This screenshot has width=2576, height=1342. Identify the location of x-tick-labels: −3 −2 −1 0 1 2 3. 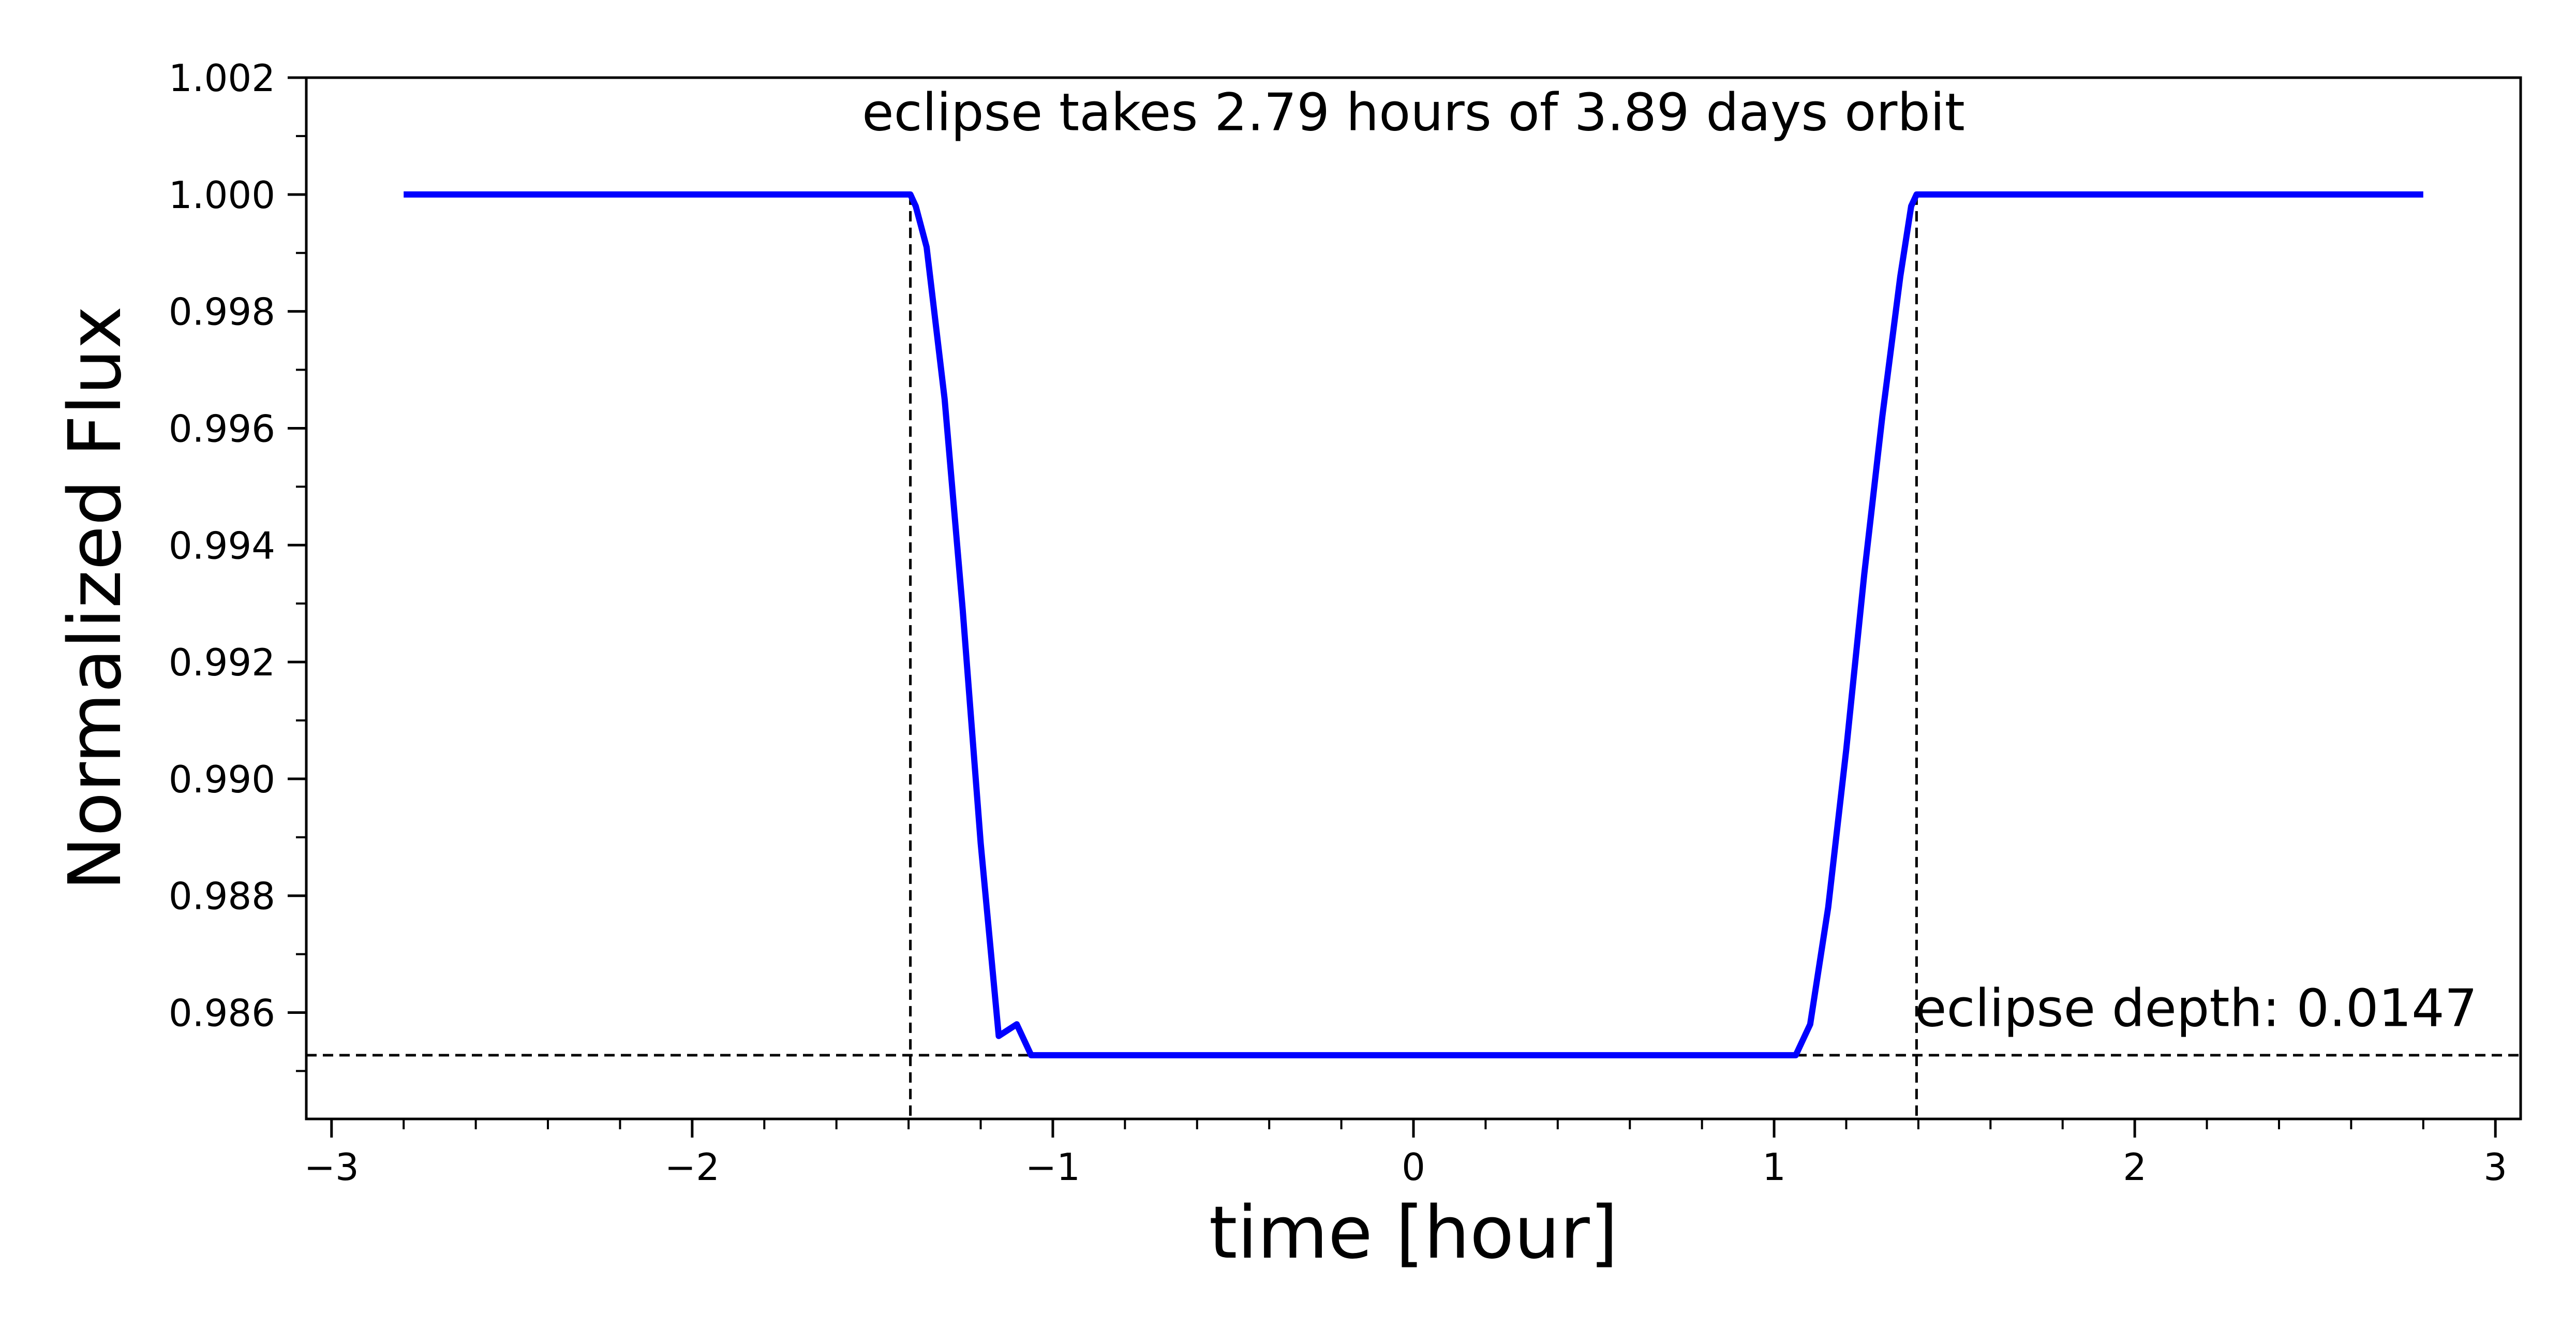
(1405, 1167).